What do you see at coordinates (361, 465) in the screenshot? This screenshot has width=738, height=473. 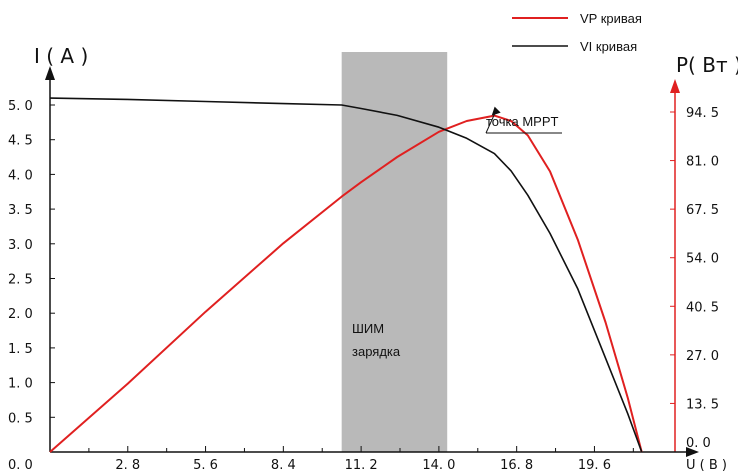 I see `x-tick-label: 11. 2` at bounding box center [361, 465].